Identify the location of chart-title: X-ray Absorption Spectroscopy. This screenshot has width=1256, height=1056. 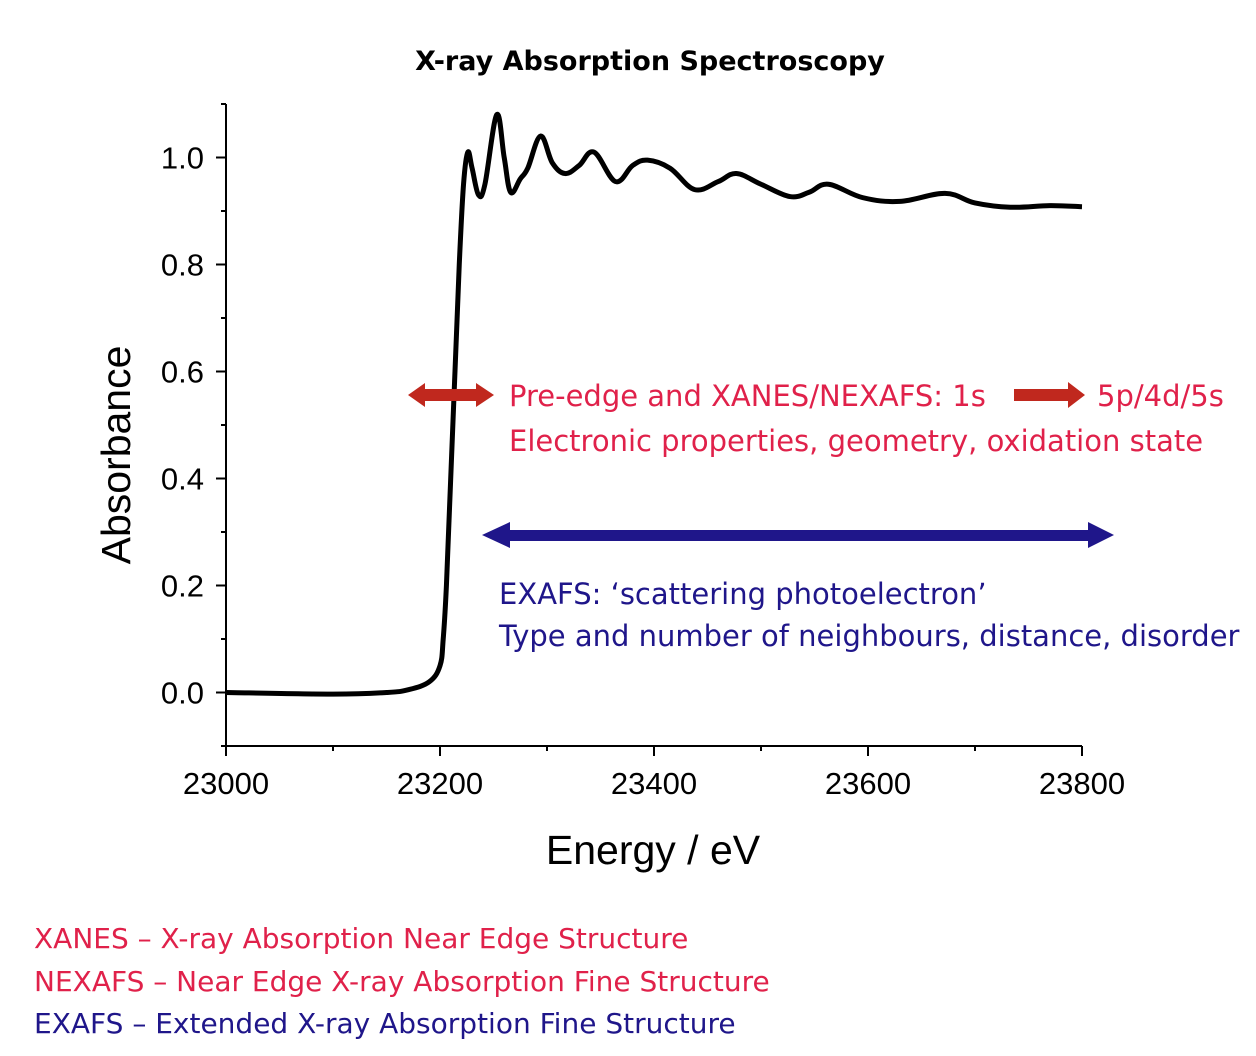
(650, 61).